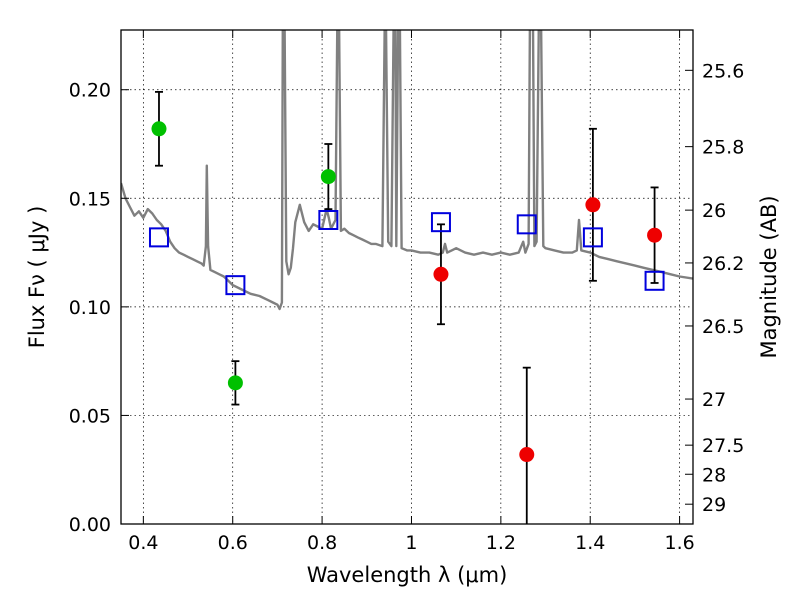  What do you see at coordinates (407, 575) in the screenshot?
I see `x-axis-title: Wavelength λ (μm)` at bounding box center [407, 575].